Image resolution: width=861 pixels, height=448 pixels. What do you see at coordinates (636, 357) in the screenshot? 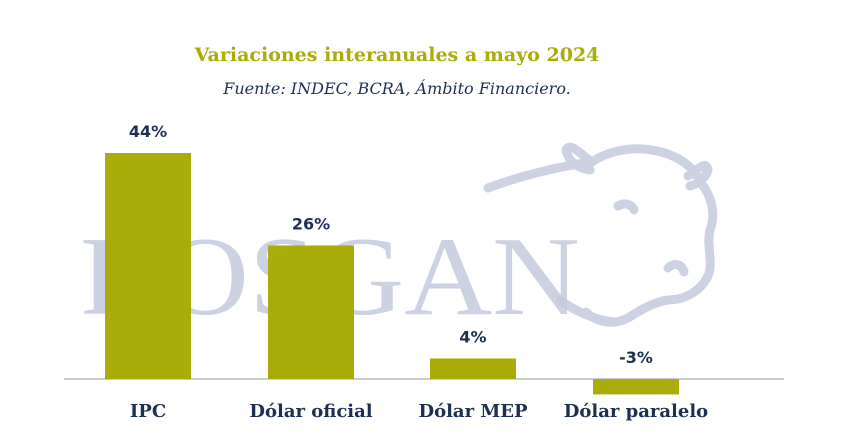
I see `bar-value-label: -3%` at bounding box center [636, 357].